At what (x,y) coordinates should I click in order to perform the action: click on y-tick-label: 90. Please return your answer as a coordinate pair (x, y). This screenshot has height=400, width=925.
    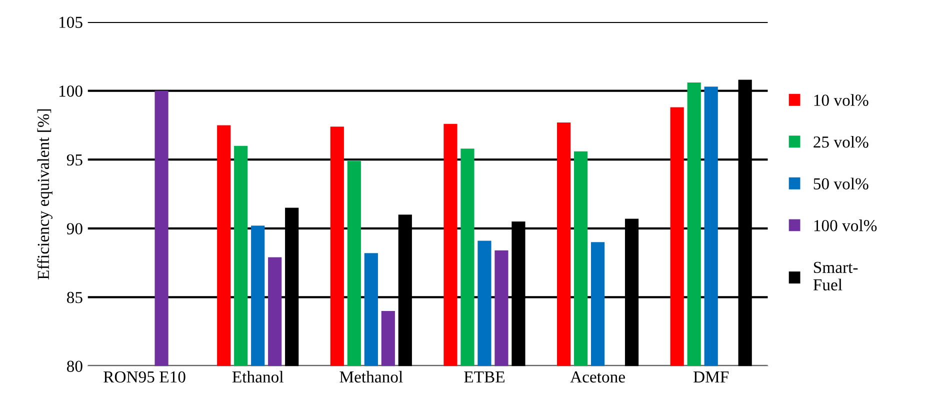
    Looking at the image, I should click on (74, 228).